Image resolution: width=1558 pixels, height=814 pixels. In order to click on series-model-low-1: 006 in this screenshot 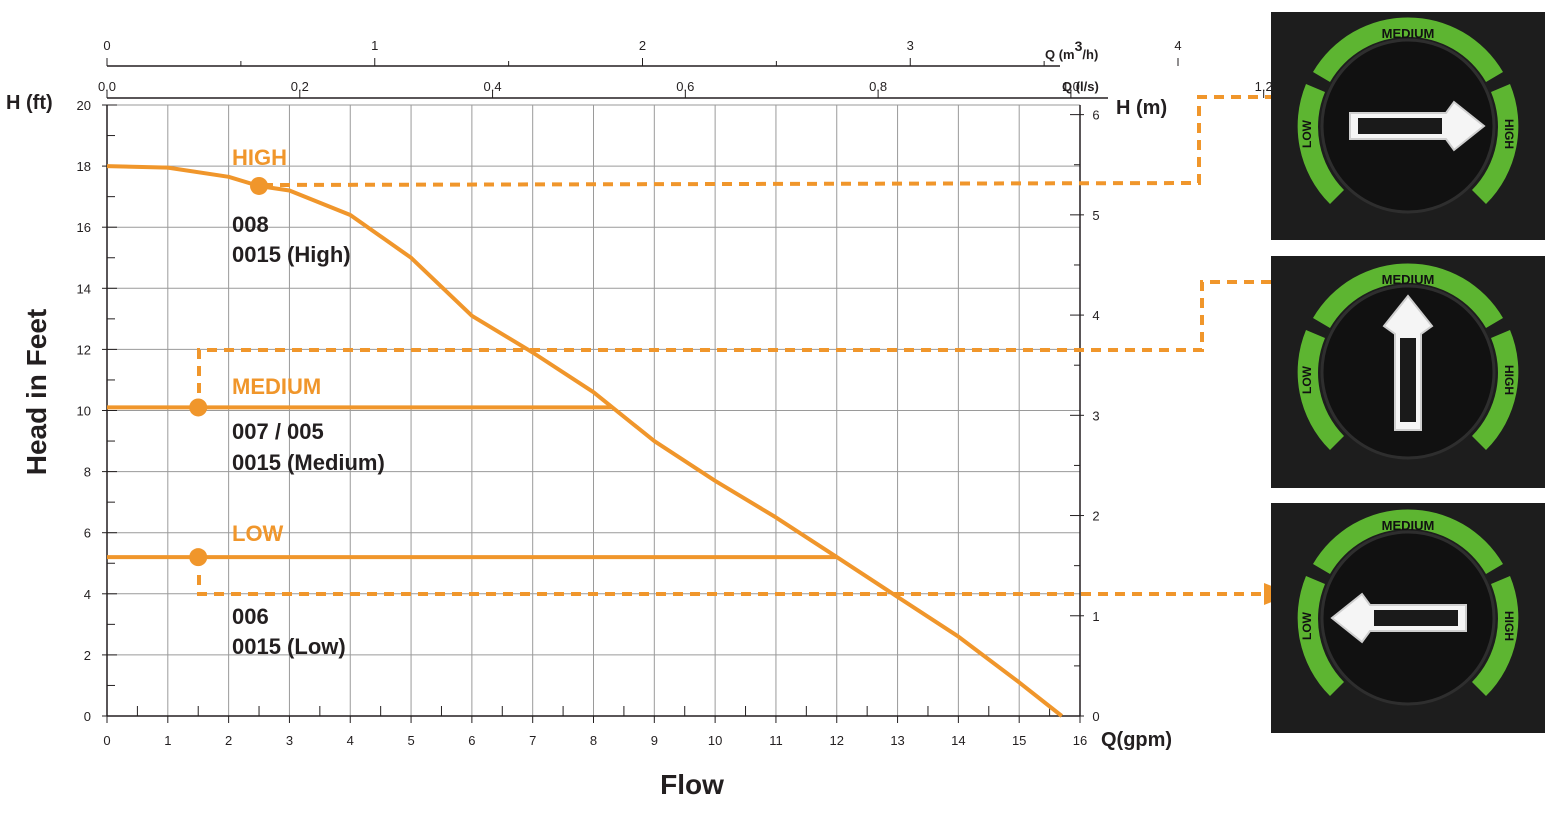, I will do `click(250, 616)`.